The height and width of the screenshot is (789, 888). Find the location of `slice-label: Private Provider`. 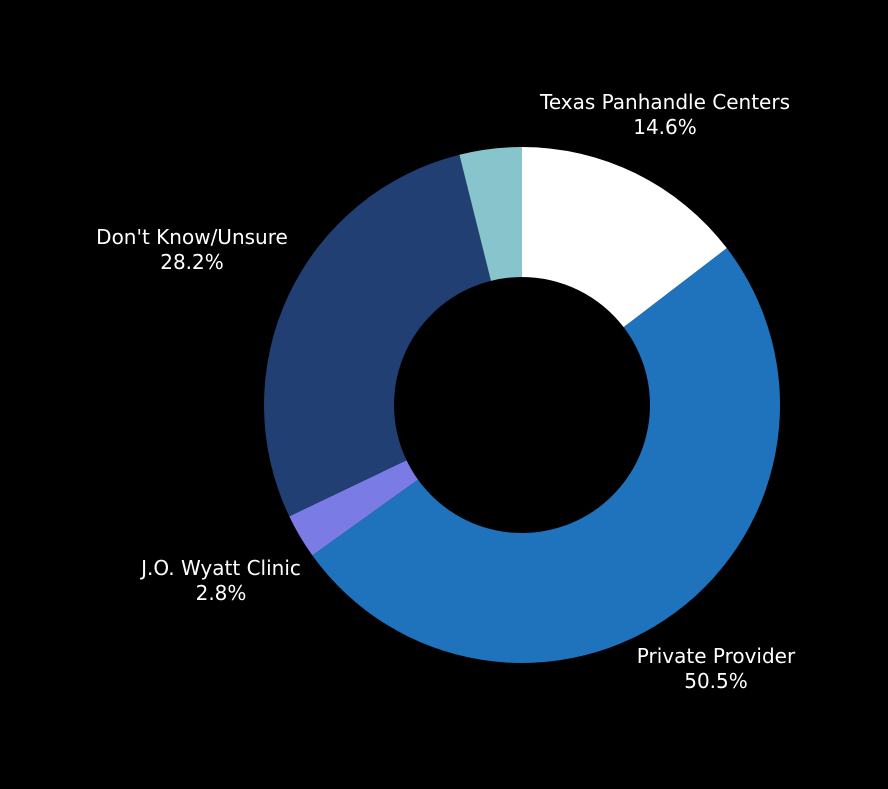

slice-label: Private Provider is located at coordinates (716, 656).